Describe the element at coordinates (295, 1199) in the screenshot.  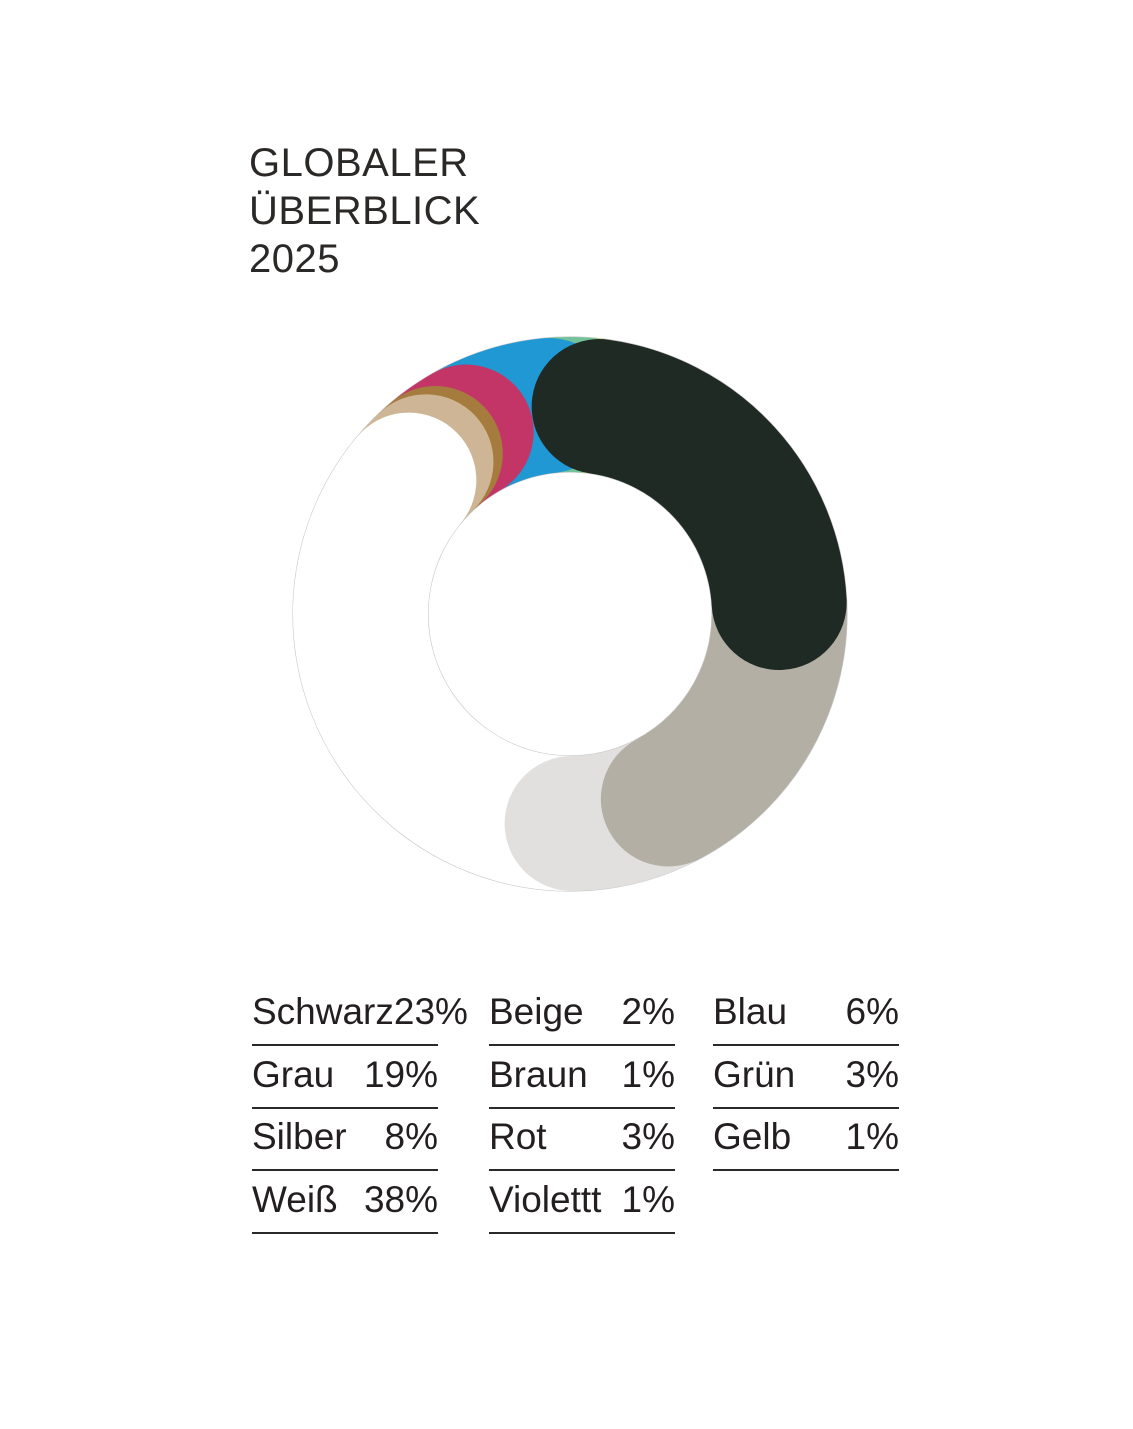
I see `legend-item-label: Weiß` at that location.